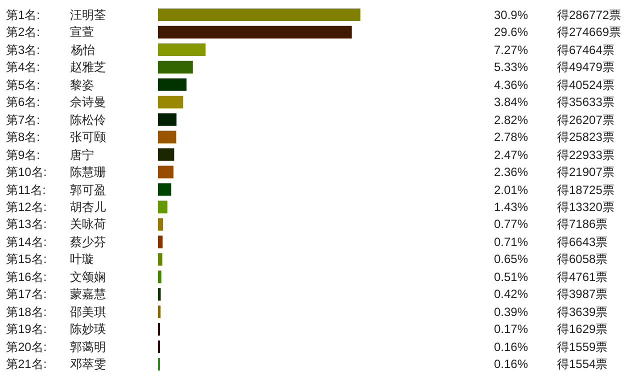  Describe the element at coordinates (585, 155) in the screenshot. I see `text: 得22933票` at that location.